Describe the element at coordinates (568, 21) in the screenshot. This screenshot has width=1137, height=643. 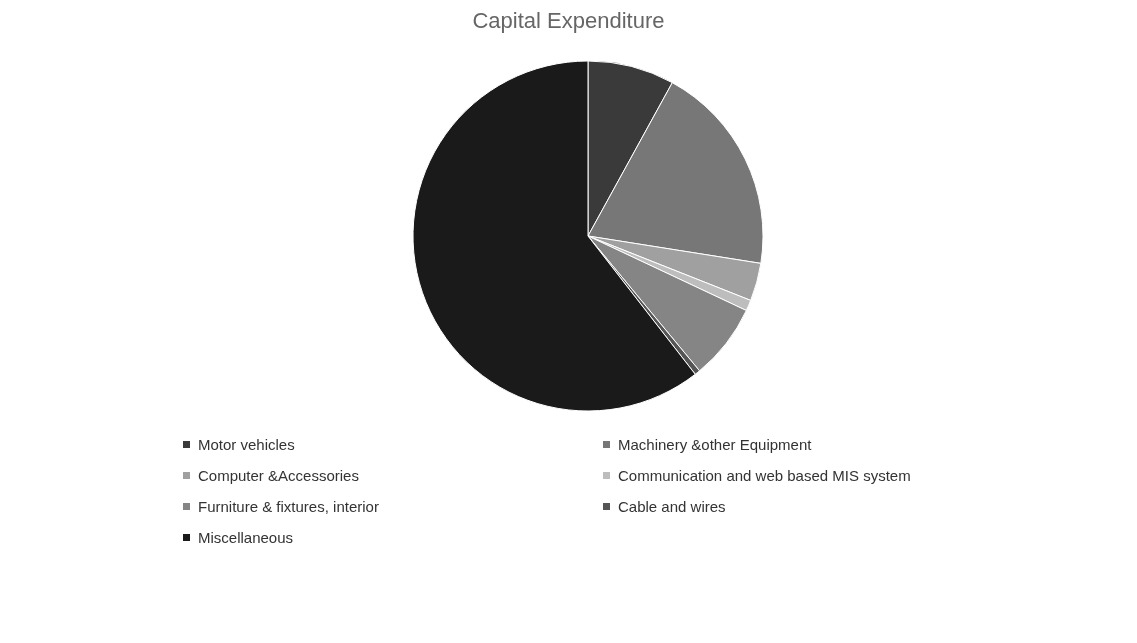
I see `chart-title: Capital Expenditure` at that location.